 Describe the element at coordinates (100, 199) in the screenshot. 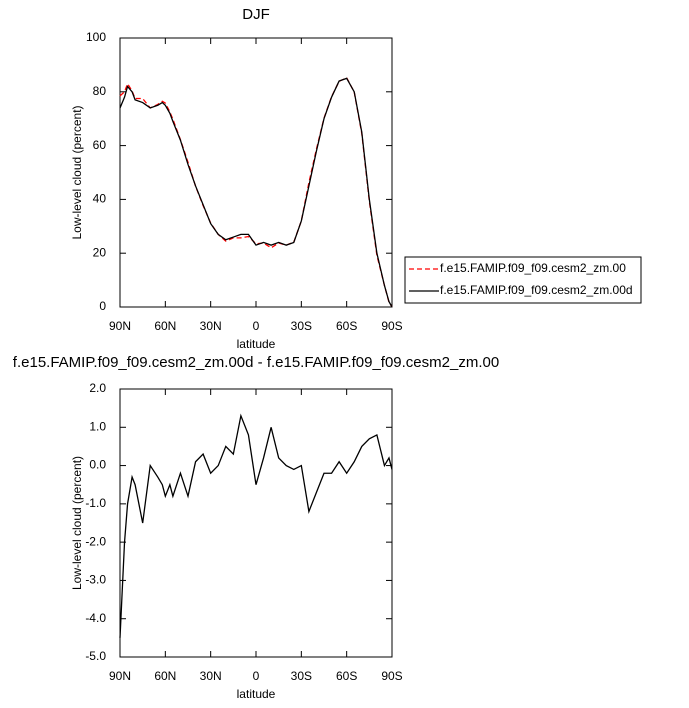

I see `y-tick-label: 40` at that location.